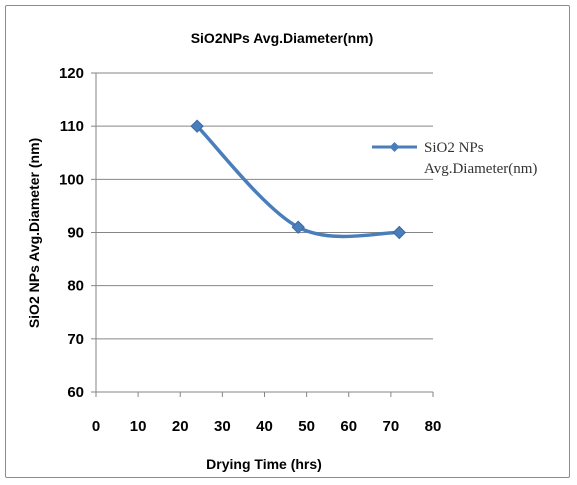 The height and width of the screenshot is (485, 577). What do you see at coordinates (71, 73) in the screenshot?
I see `y-tick-label-120: 120` at bounding box center [71, 73].